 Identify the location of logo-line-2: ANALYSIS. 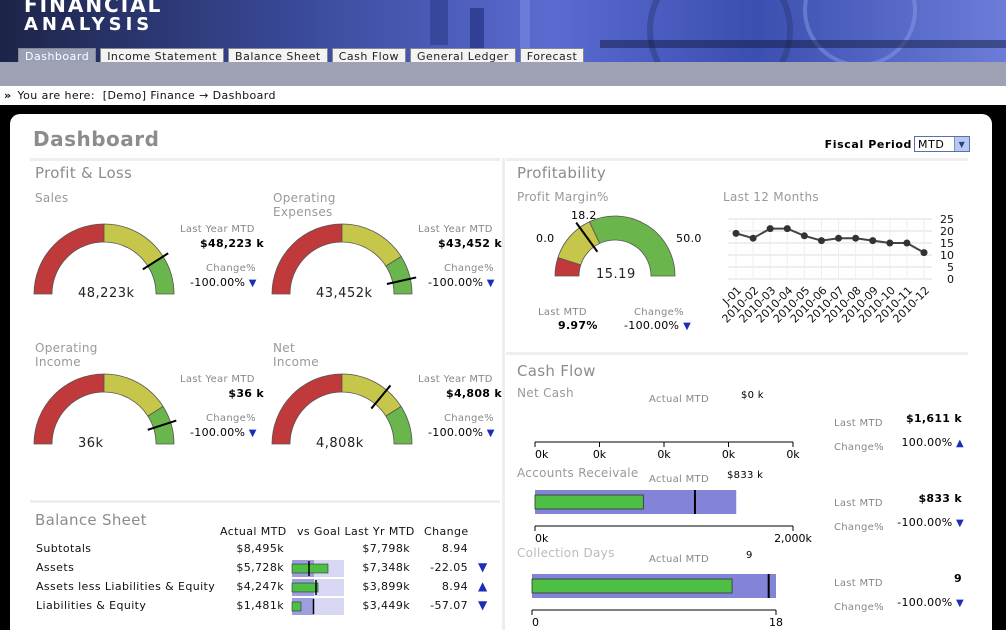
(89, 24).